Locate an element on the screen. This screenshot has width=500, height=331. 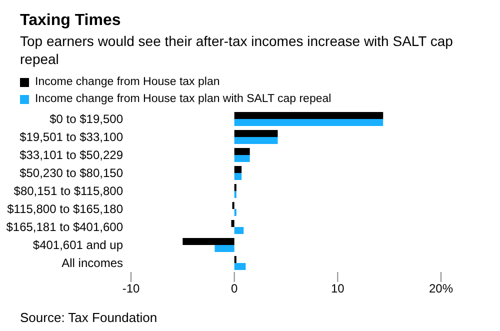
y-tick-label: $401,601 and up is located at coordinates (78, 245).